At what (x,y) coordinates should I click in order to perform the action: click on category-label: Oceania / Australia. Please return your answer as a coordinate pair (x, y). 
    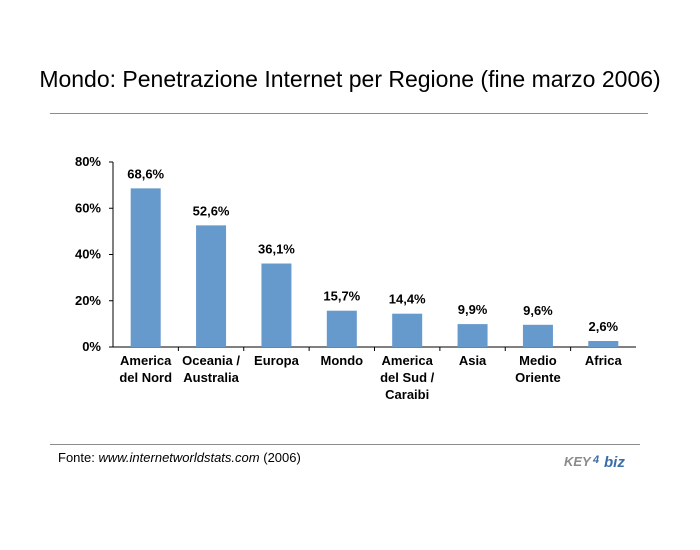
    Looking at the image, I should click on (211, 369).